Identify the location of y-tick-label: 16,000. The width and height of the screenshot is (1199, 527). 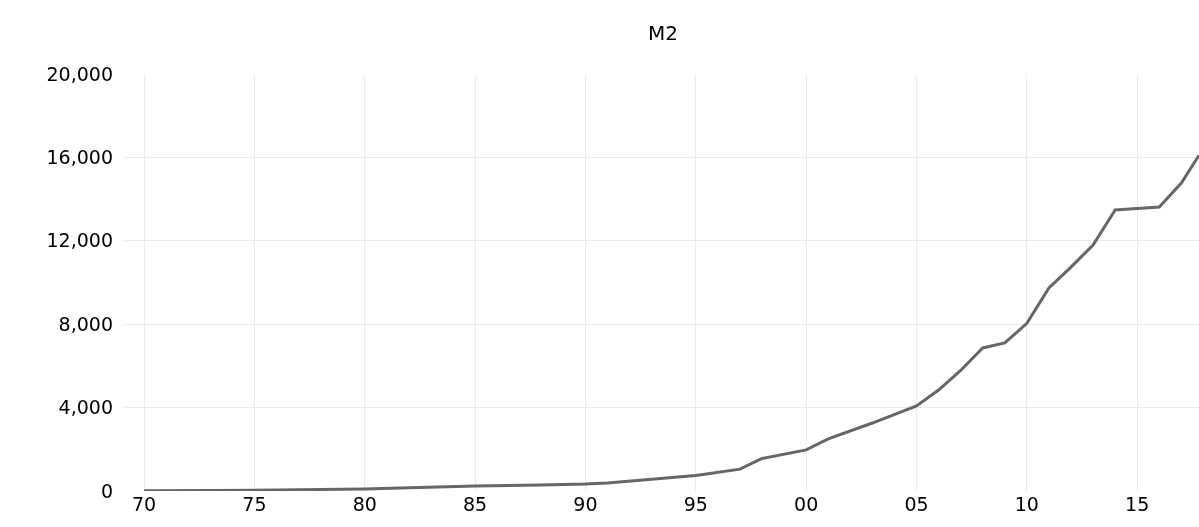
(79, 157).